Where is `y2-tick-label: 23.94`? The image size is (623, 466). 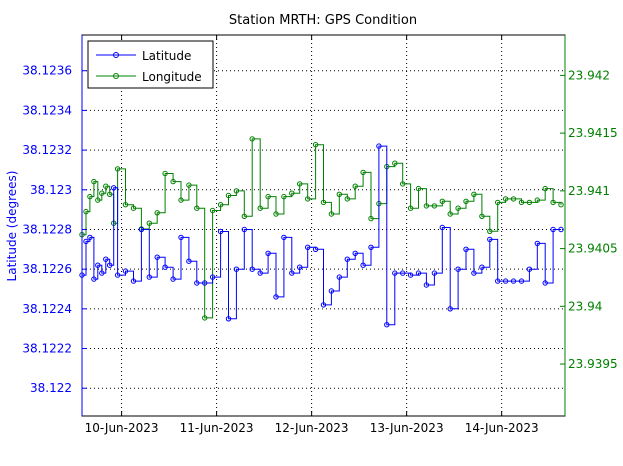 y2-tick-label: 23.94 is located at coordinates (585, 306).